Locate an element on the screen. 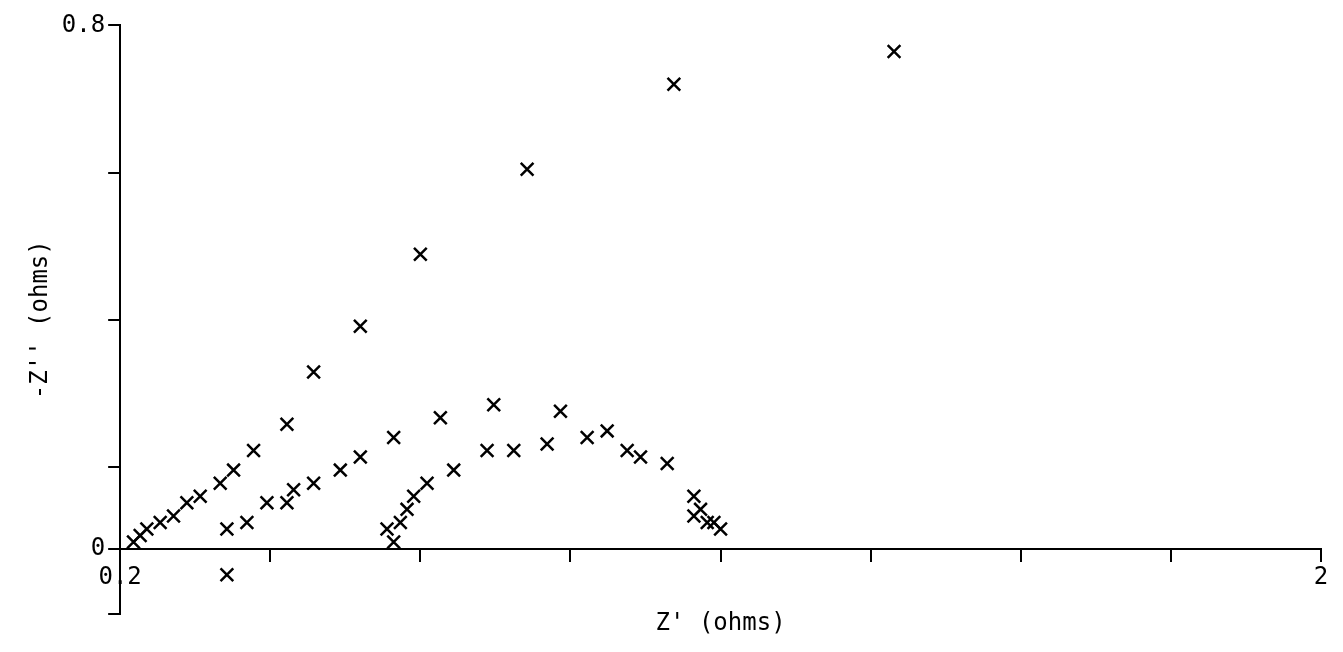 Image resolution: width=1343 pixels, height=652 pixels. y-axis-title: -Z'' (ohms) is located at coordinates (38, 320).